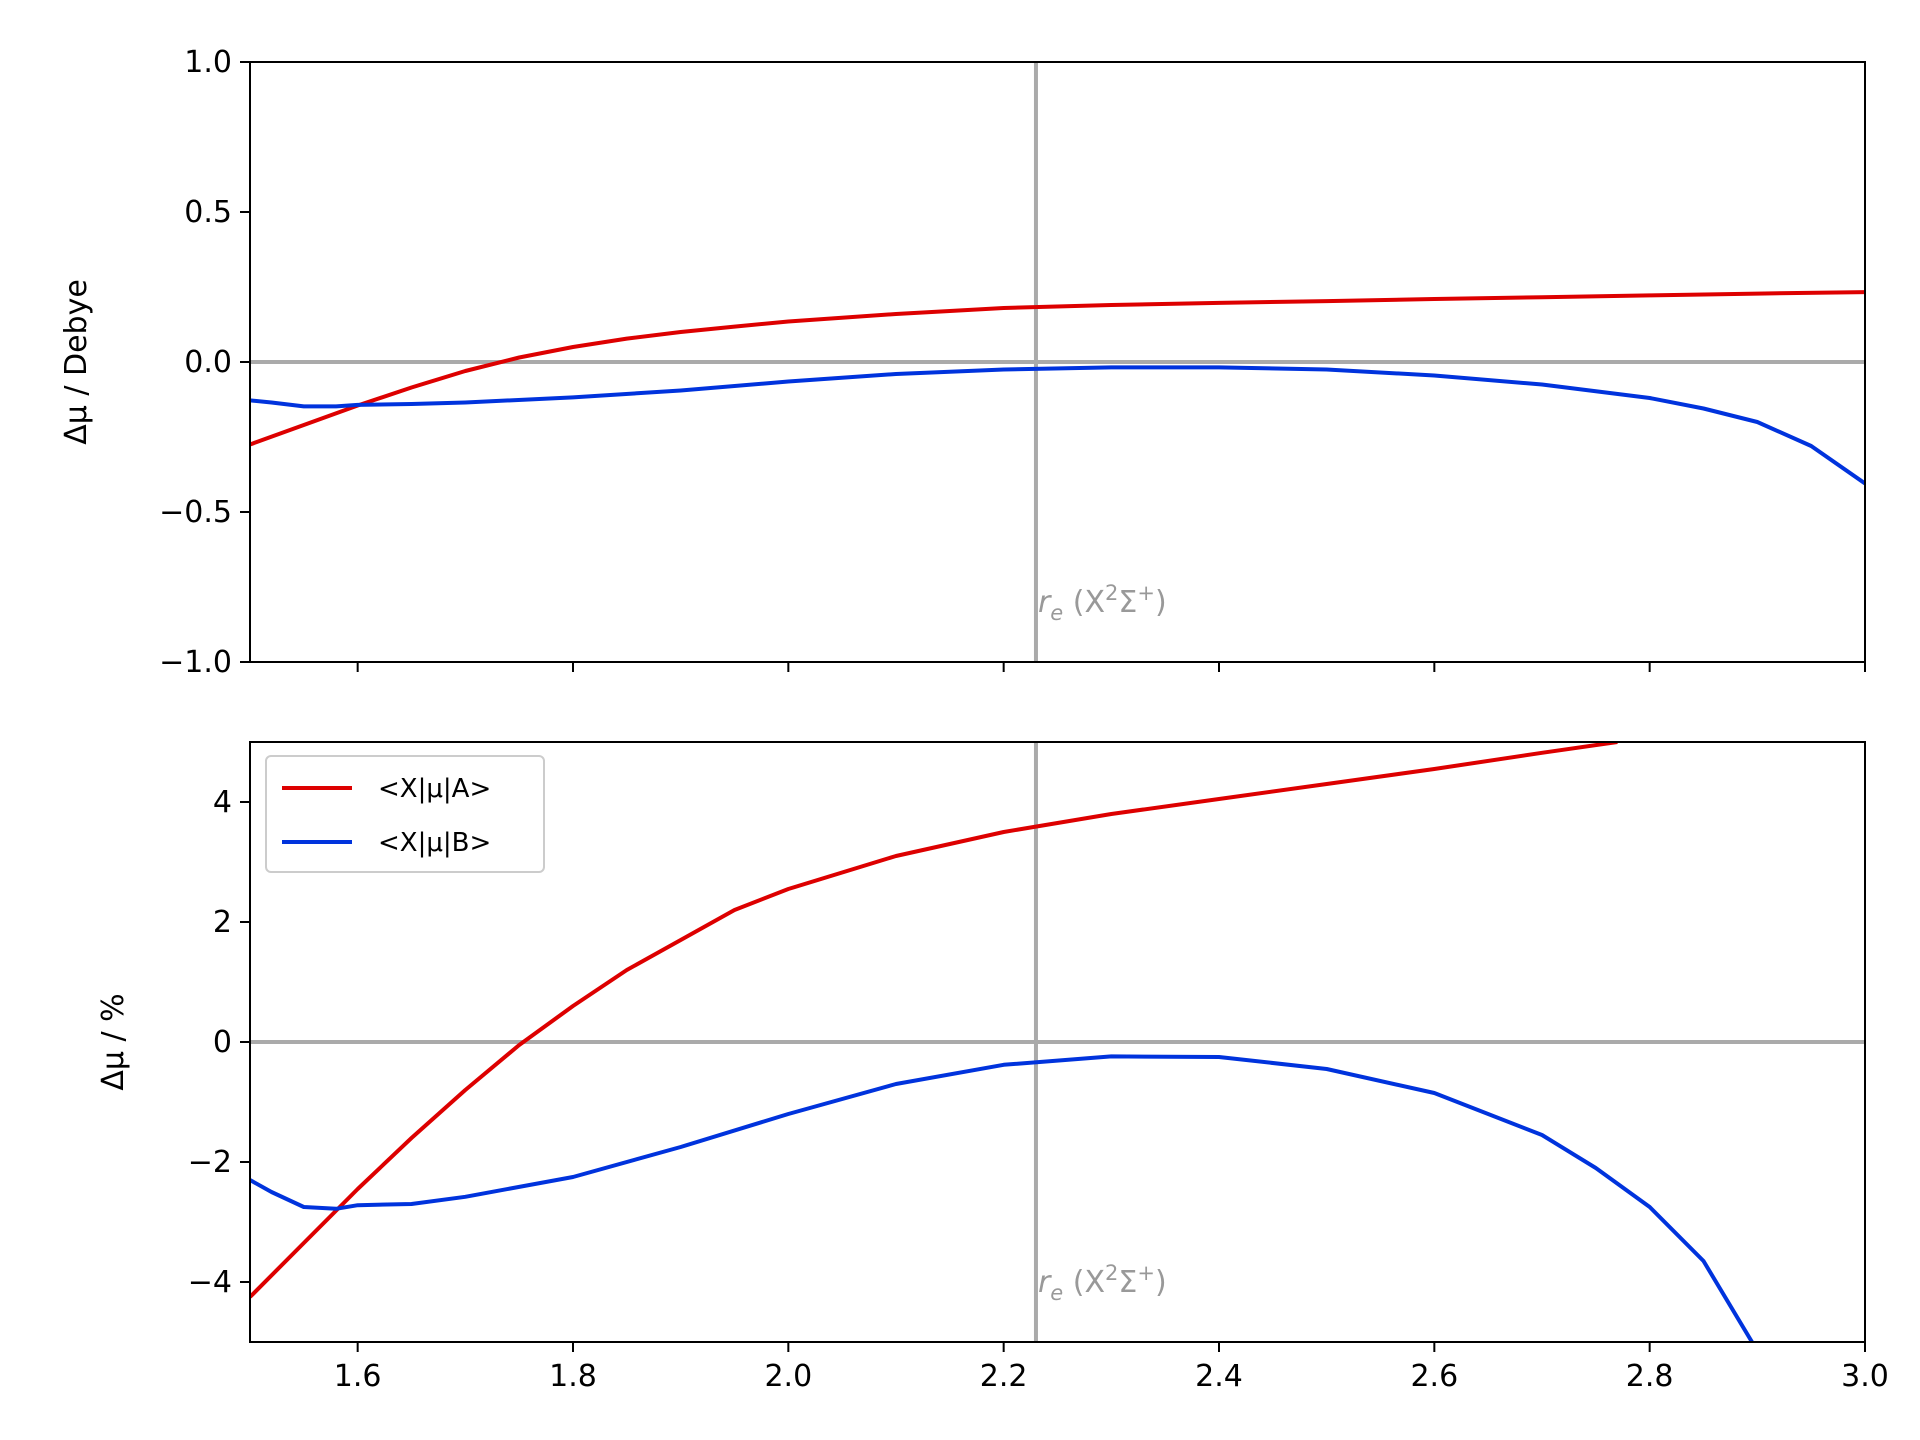 This screenshot has height=1440, width=1920. Describe the element at coordinates (573, 1376) in the screenshot. I see `x-tick-label: 1.8` at that location.